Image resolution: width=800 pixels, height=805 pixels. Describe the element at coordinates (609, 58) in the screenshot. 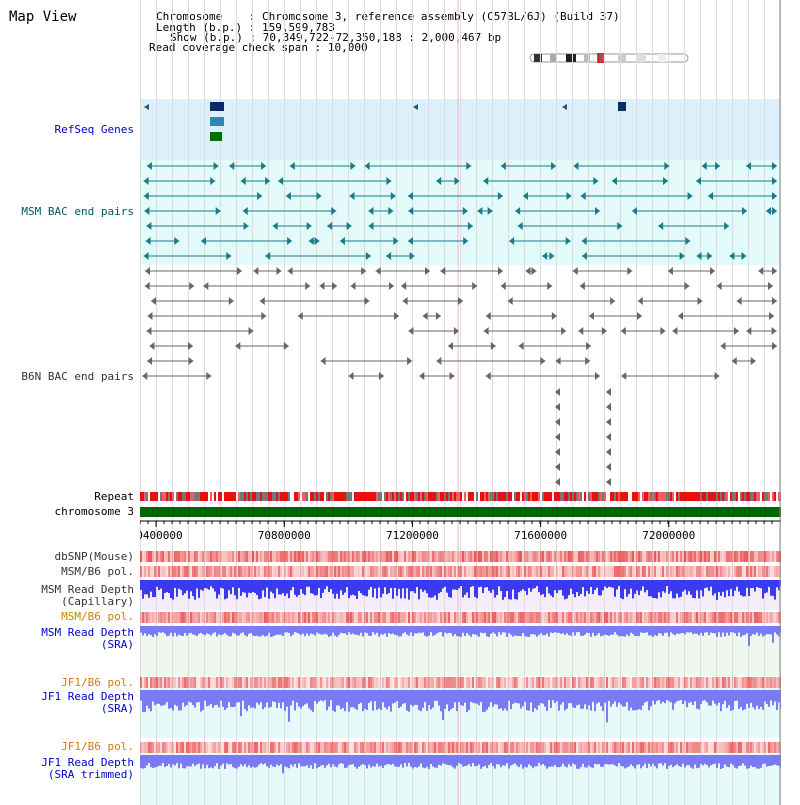

I see `chromosome-ideogram` at that location.